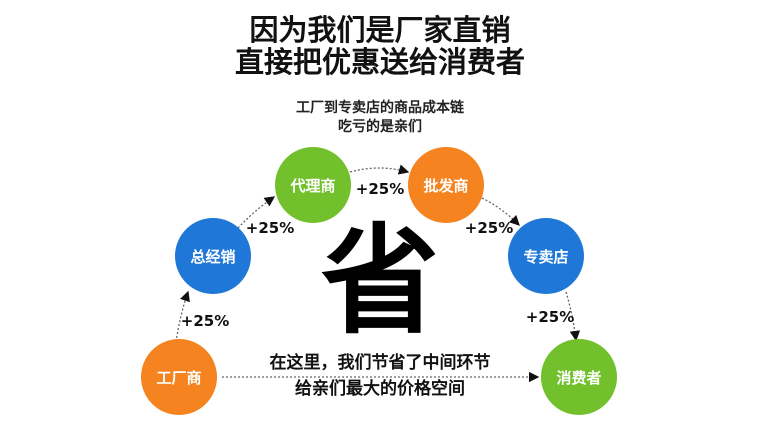 Image resolution: width=780 pixels, height=438 pixels. I want to click on arrow-factory-to-distributor, so click(182, 316).